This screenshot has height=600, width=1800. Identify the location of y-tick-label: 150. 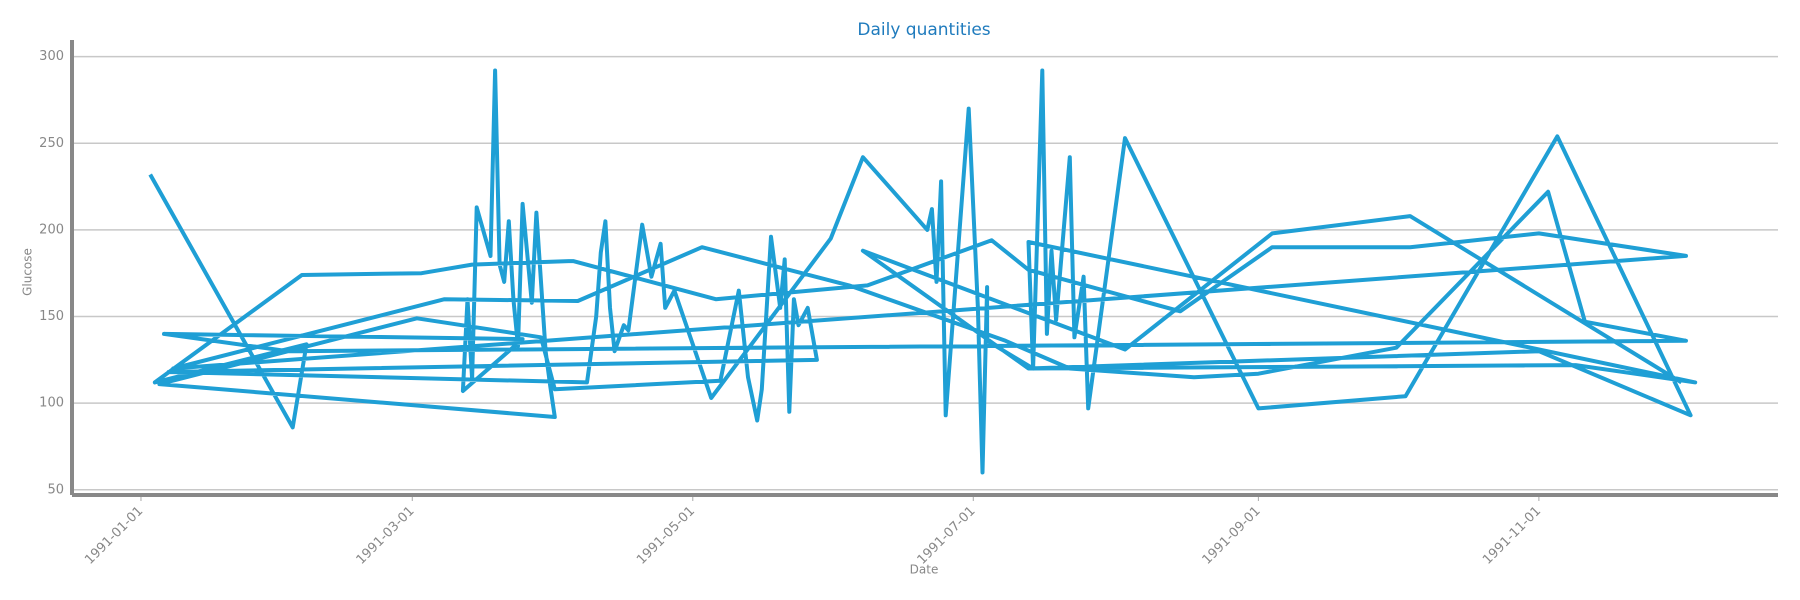
(51, 316).